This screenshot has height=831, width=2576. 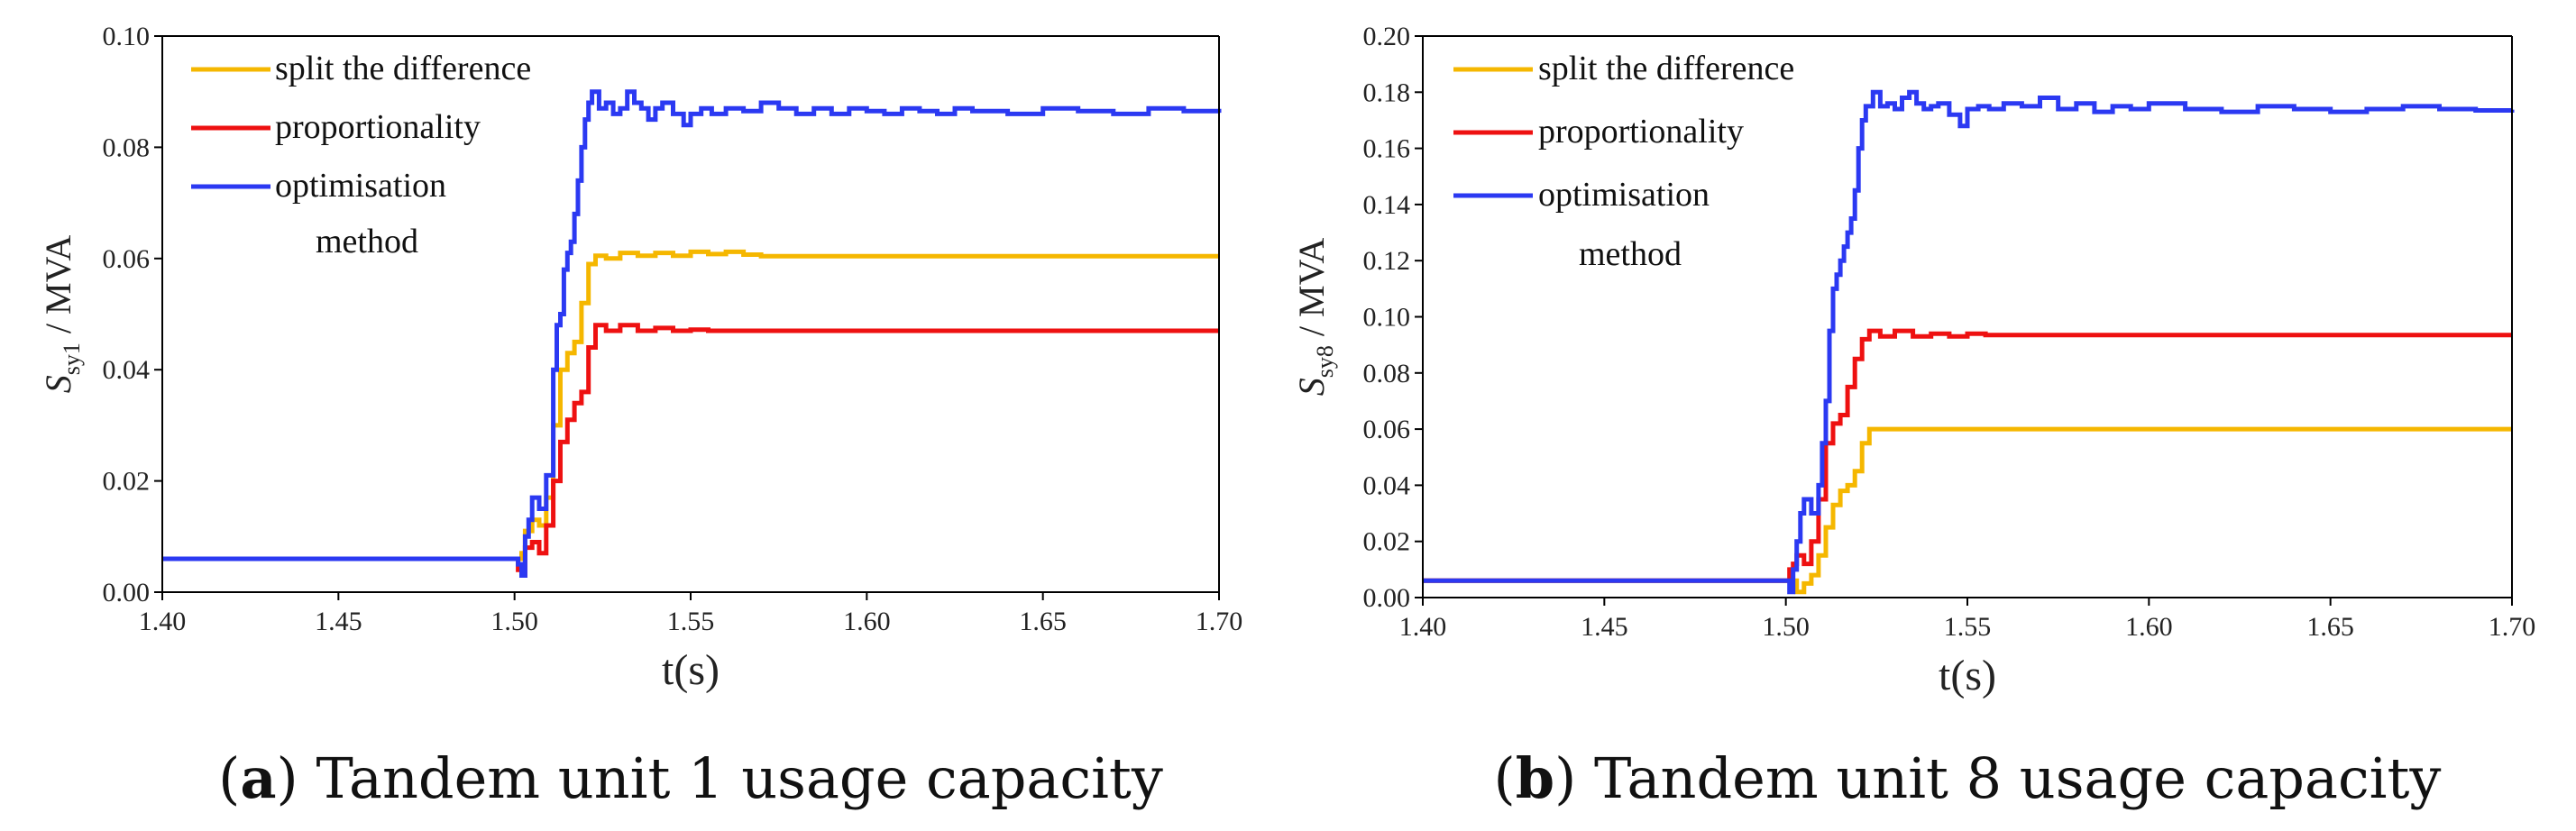 I want to click on y-tick-label: 0.14, so click(x=1387, y=205).